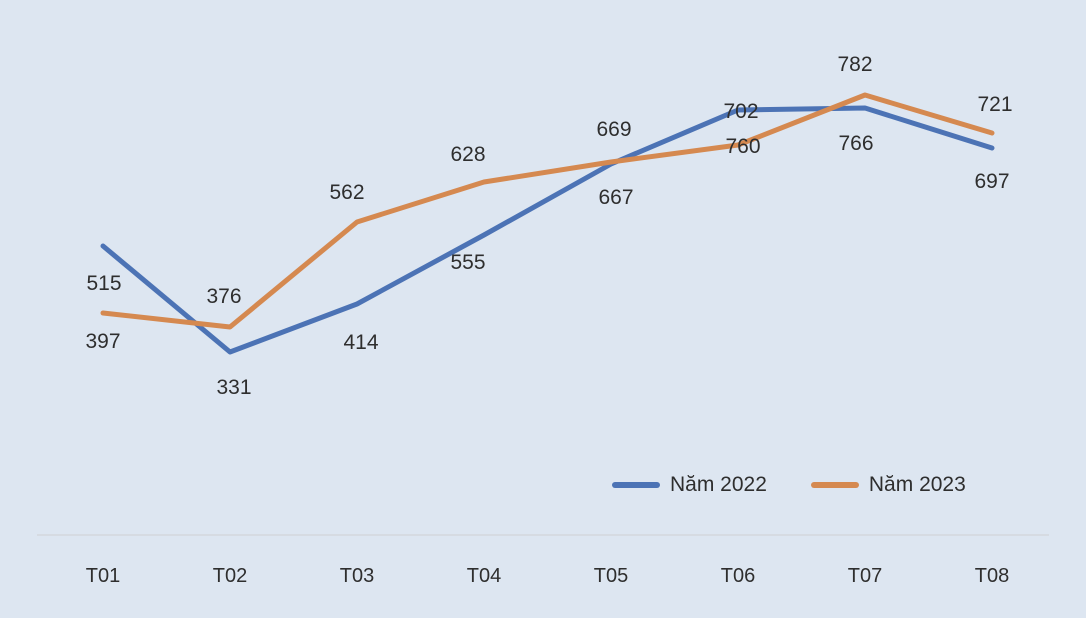  What do you see at coordinates (484, 576) in the screenshot?
I see `axis-label-t04: T04` at bounding box center [484, 576].